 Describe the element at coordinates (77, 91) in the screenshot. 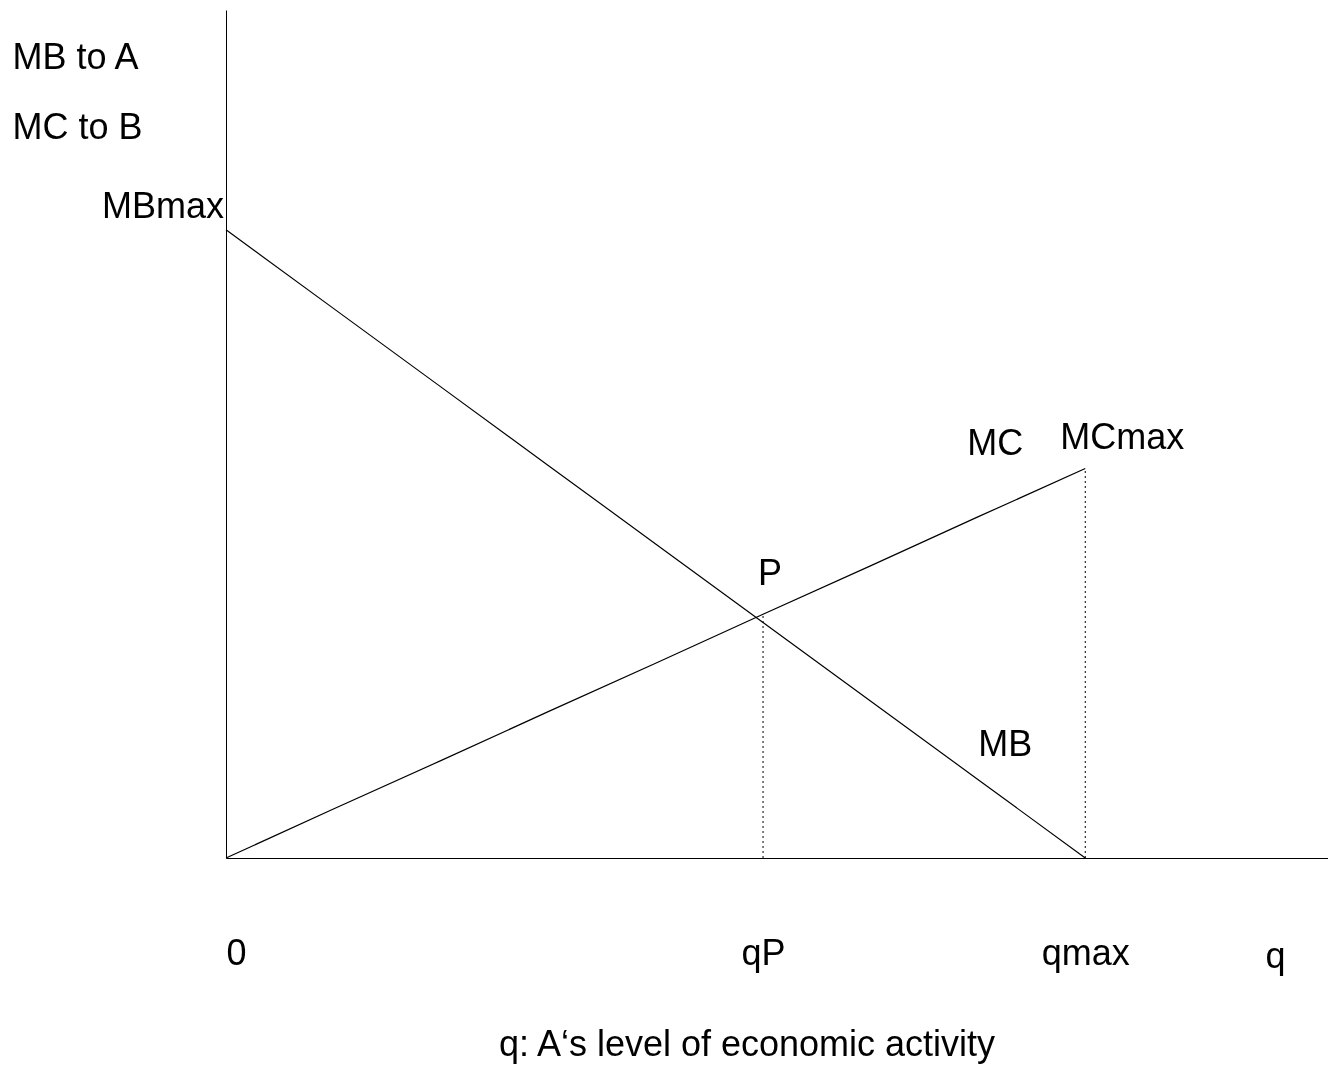

I see `y-axis-title: MB to A MC to B` at that location.